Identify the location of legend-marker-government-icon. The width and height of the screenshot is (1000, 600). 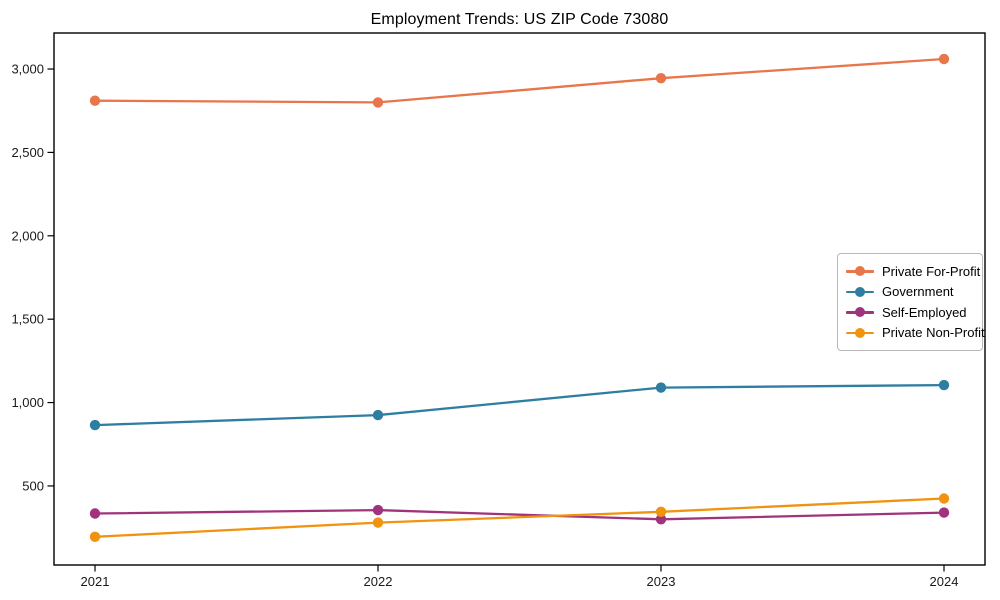
(860, 292).